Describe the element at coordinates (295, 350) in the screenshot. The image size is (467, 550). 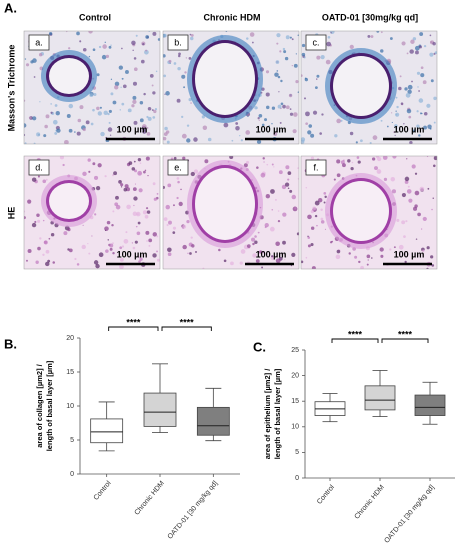
I see `y-tick-label: 25` at that location.